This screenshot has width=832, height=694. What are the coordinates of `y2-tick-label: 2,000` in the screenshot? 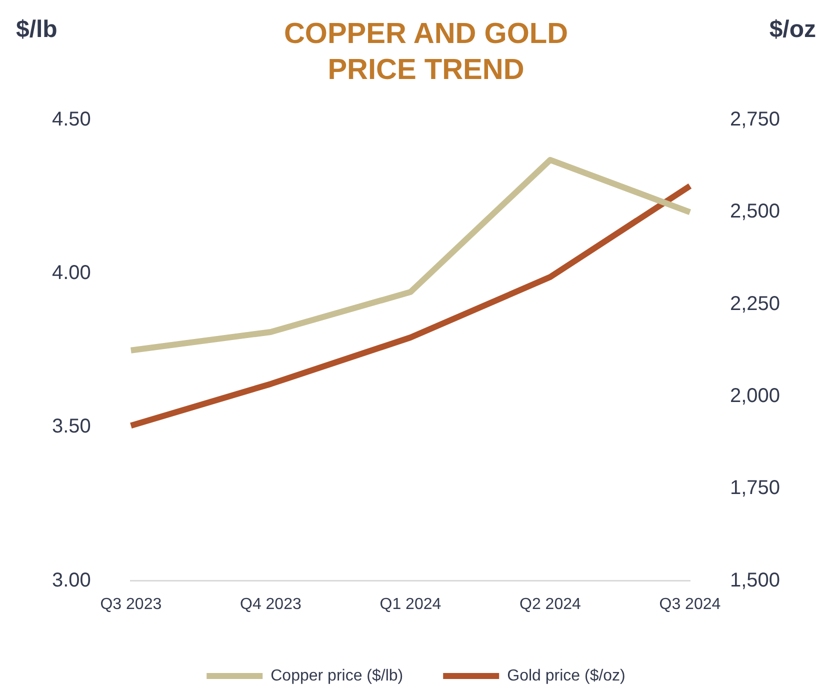 It's located at (755, 395).